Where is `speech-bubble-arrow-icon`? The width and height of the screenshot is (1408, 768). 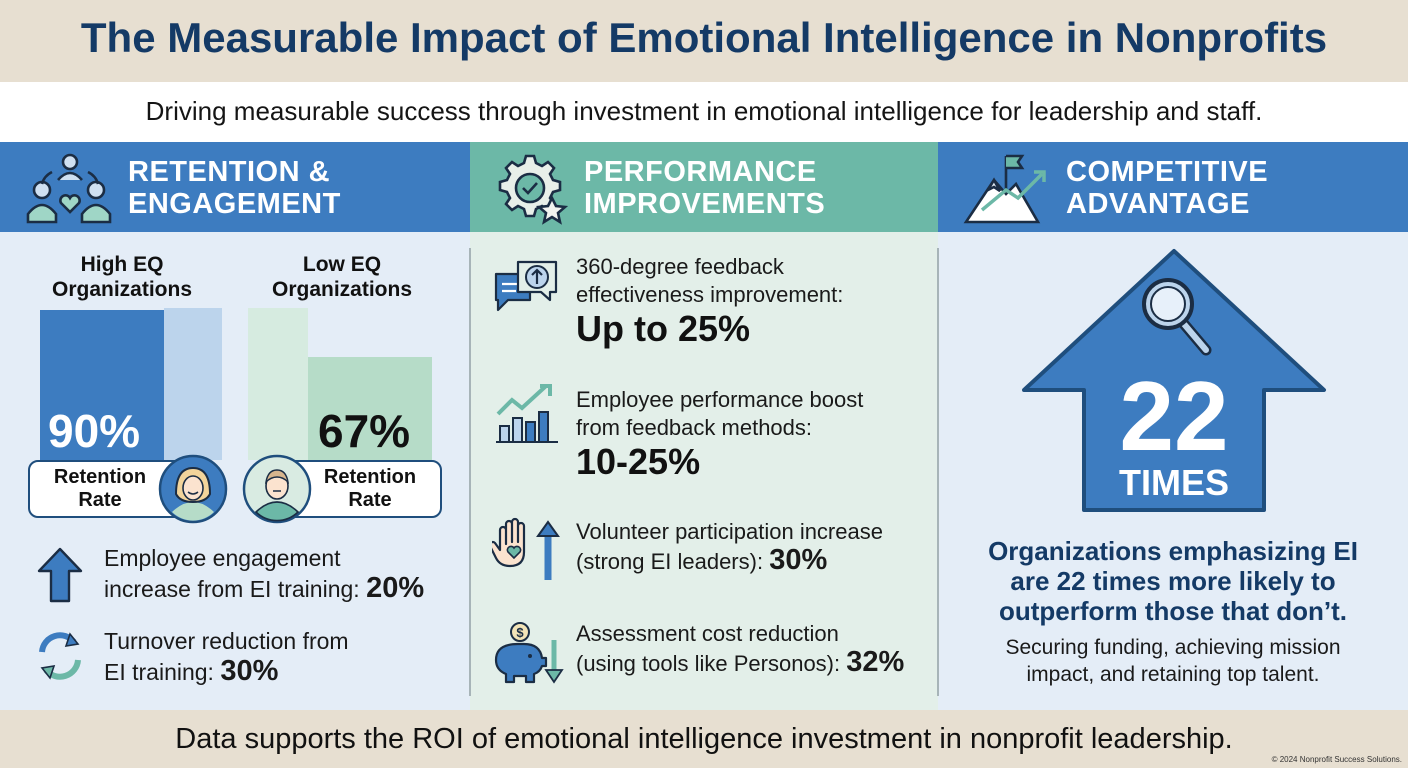
speech-bubble-arrow-icon is located at coordinates (526, 286).